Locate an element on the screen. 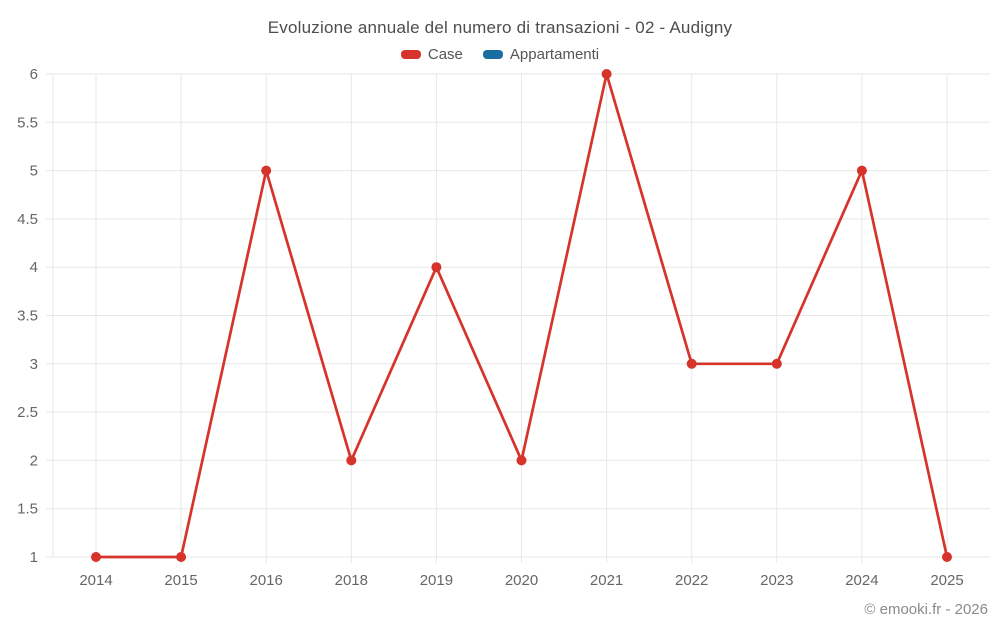 This screenshot has height=625, width=1000. y-axis-tick-label: 3.5 is located at coordinates (27, 316).